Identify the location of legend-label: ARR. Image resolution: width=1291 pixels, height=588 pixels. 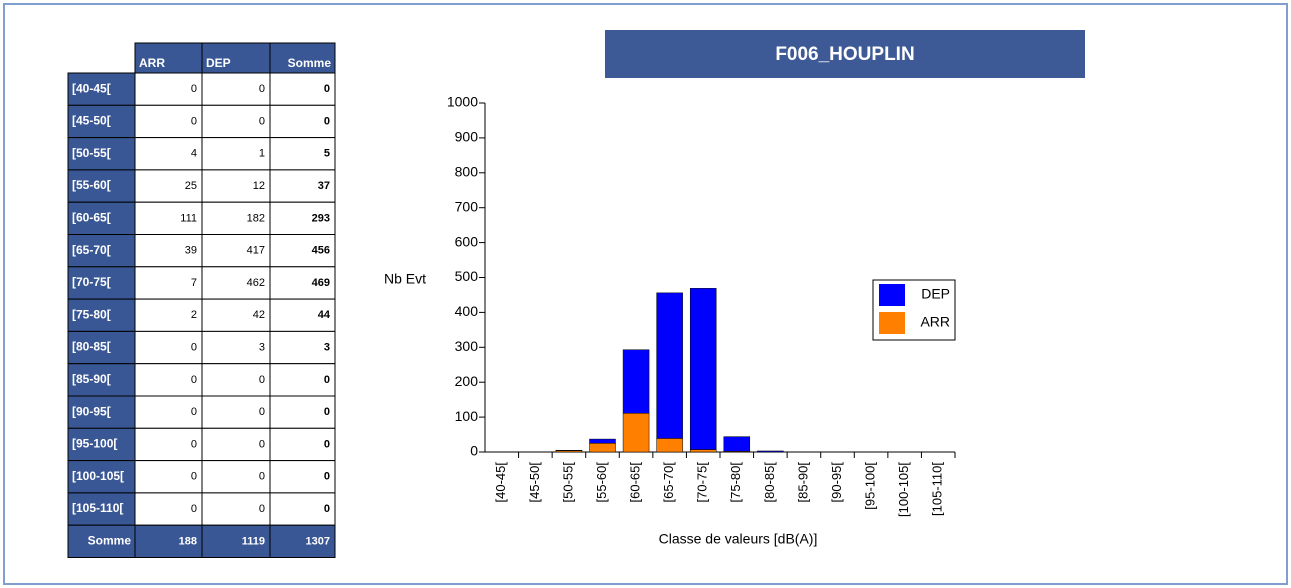
(935, 322).